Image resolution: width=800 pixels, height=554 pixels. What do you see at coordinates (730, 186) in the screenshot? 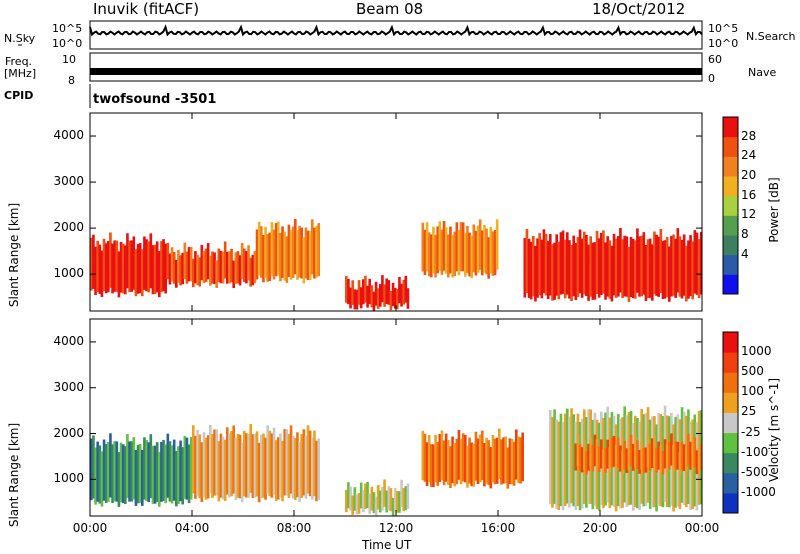
I see `power-colorbar-segment` at bounding box center [730, 186].